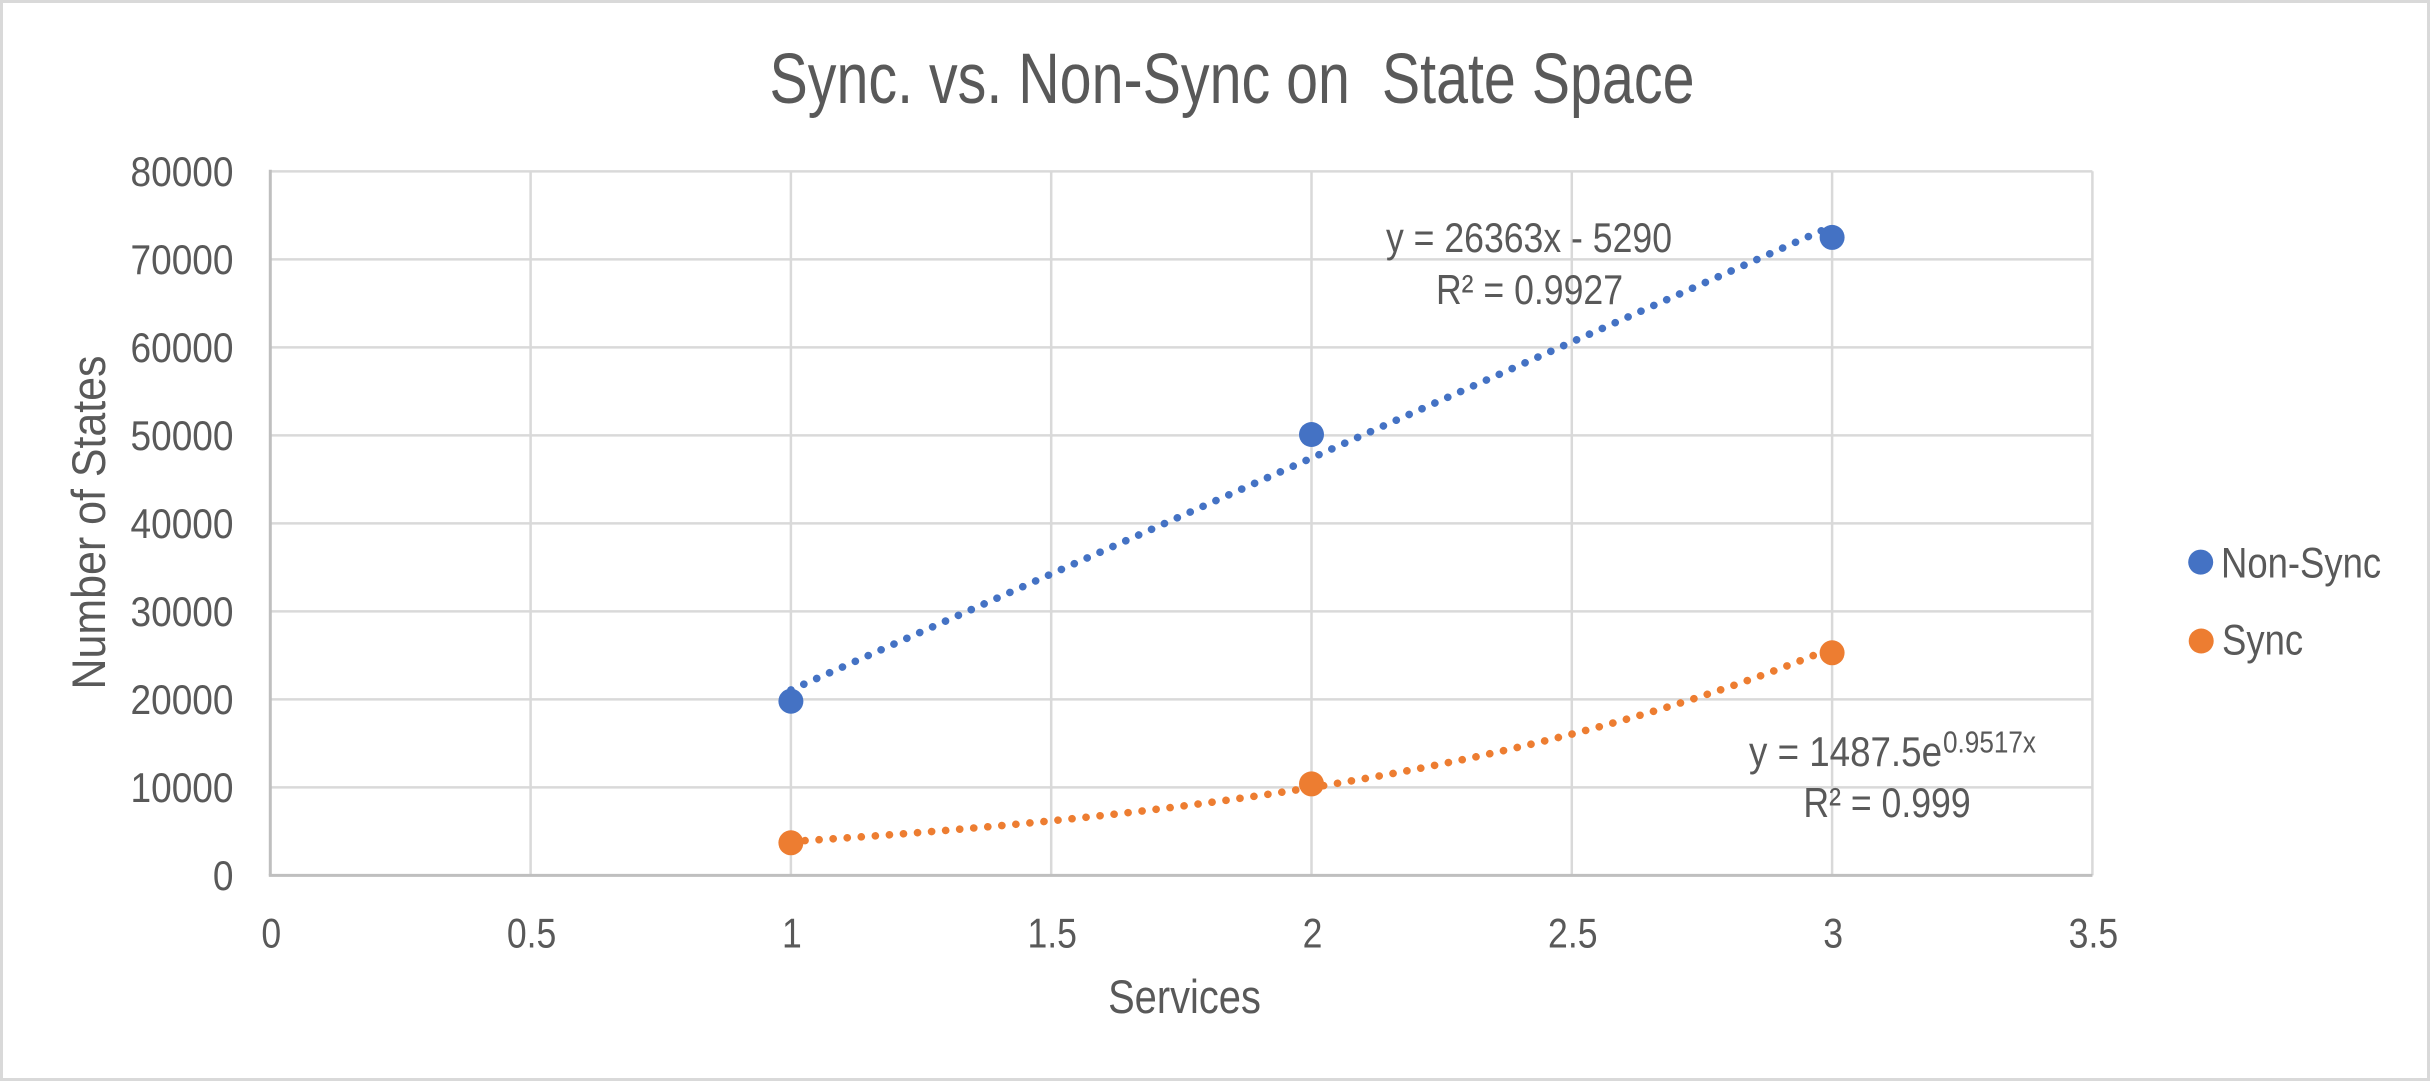  I want to click on svg-text: 10000, so click(182, 787).